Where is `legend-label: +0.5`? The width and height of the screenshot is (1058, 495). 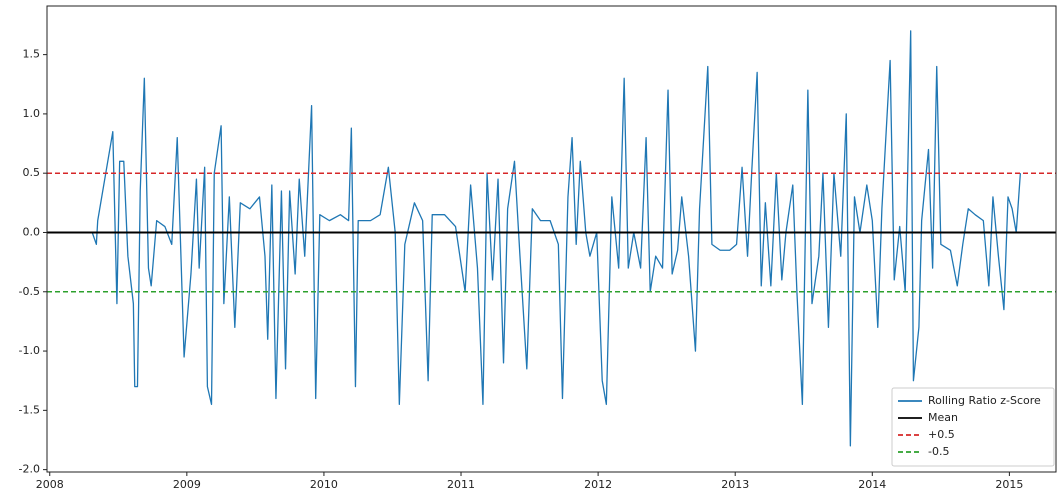 legend-label: +0.5 is located at coordinates (941, 434).